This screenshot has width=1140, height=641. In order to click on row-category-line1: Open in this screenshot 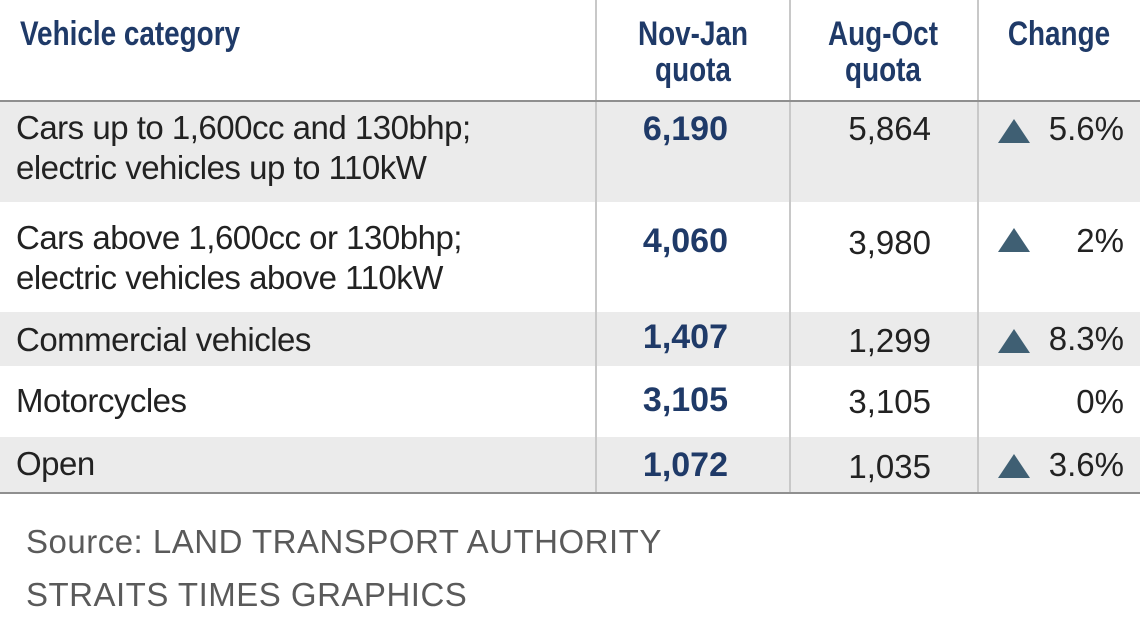, I will do `click(55, 463)`.